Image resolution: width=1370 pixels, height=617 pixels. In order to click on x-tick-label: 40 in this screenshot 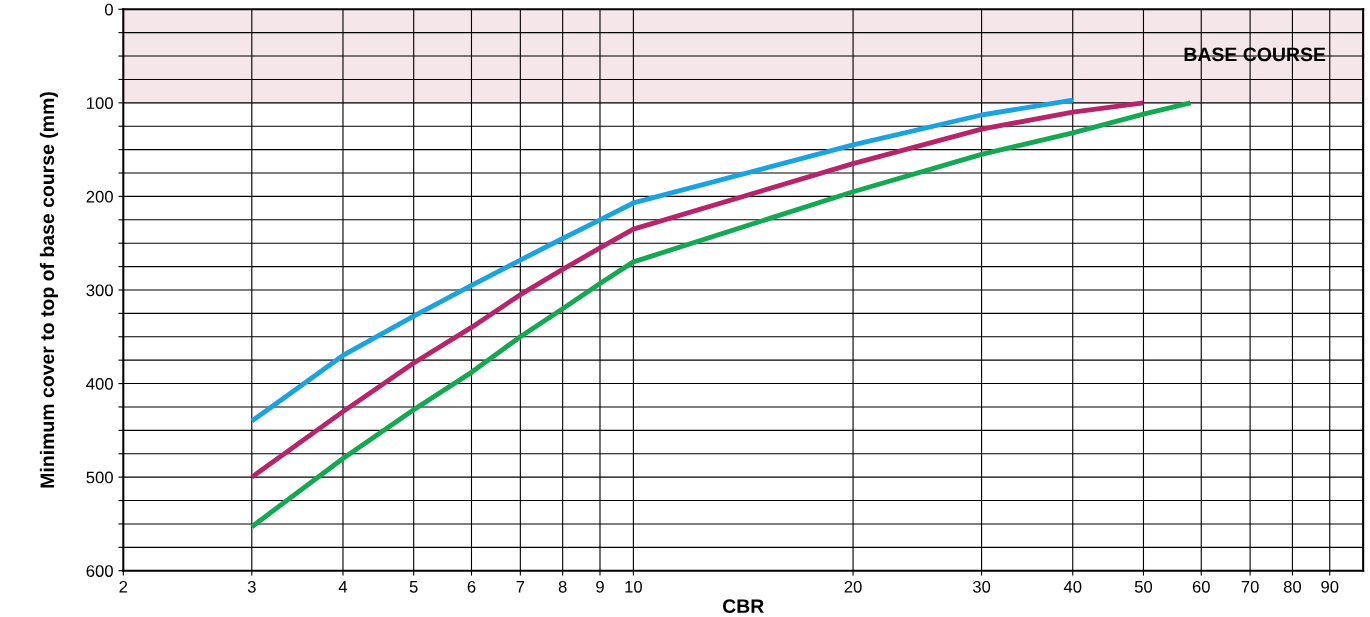, I will do `click(1072, 586)`.